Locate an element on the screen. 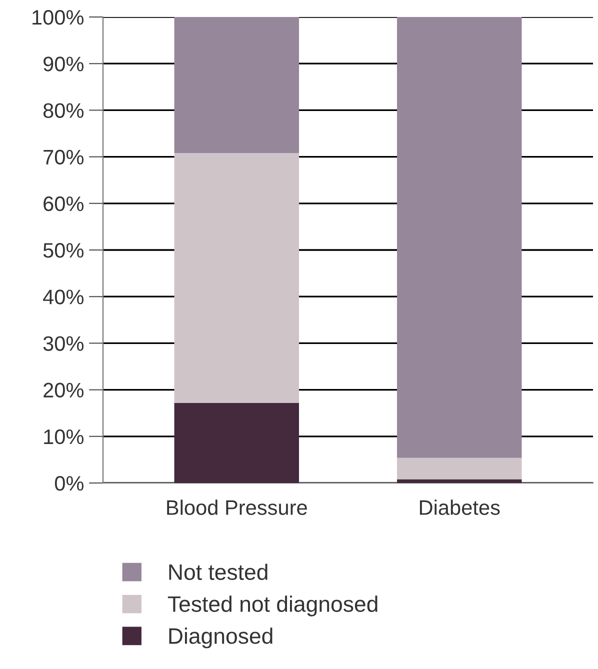 This screenshot has height=669, width=598. x-tick-label: Diabetes is located at coordinates (460, 507).